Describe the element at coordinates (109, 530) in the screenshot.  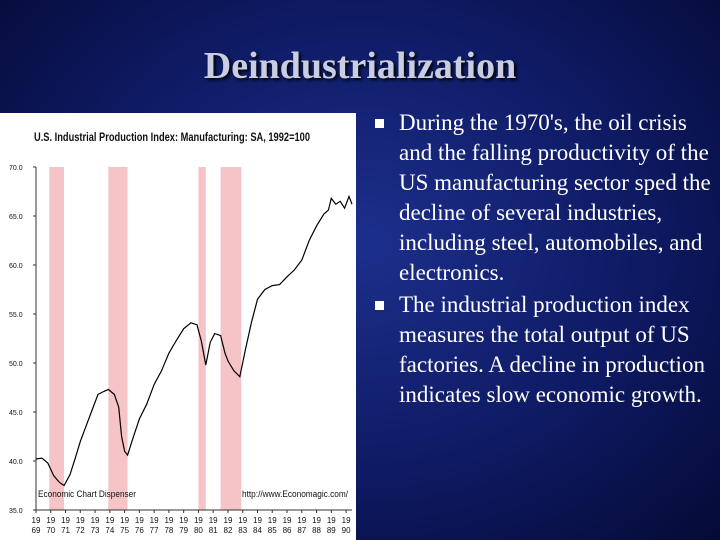
I see `x-tick-label: 74` at that location.